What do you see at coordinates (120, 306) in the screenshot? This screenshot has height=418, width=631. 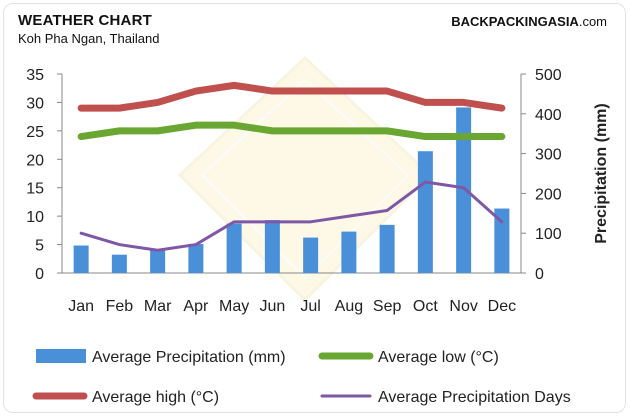 I see `x-tick-label: Feb` at bounding box center [120, 306].